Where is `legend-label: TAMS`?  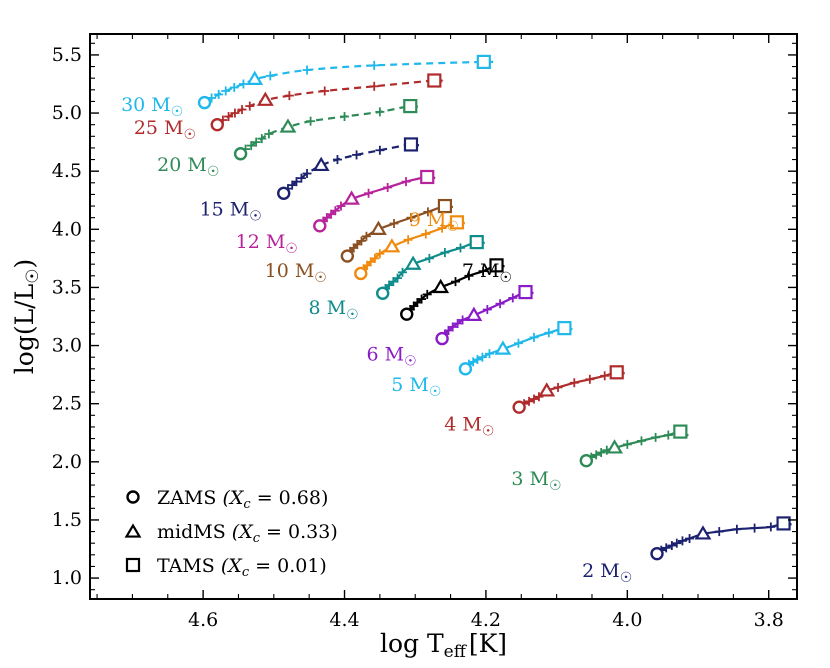
legend-label: TAMS is located at coordinates (189, 566).